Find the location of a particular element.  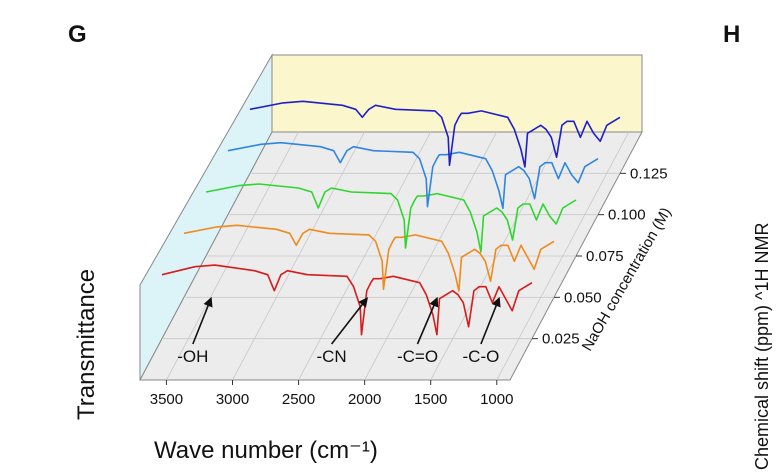

panel-letter-g: G is located at coordinates (77, 34).